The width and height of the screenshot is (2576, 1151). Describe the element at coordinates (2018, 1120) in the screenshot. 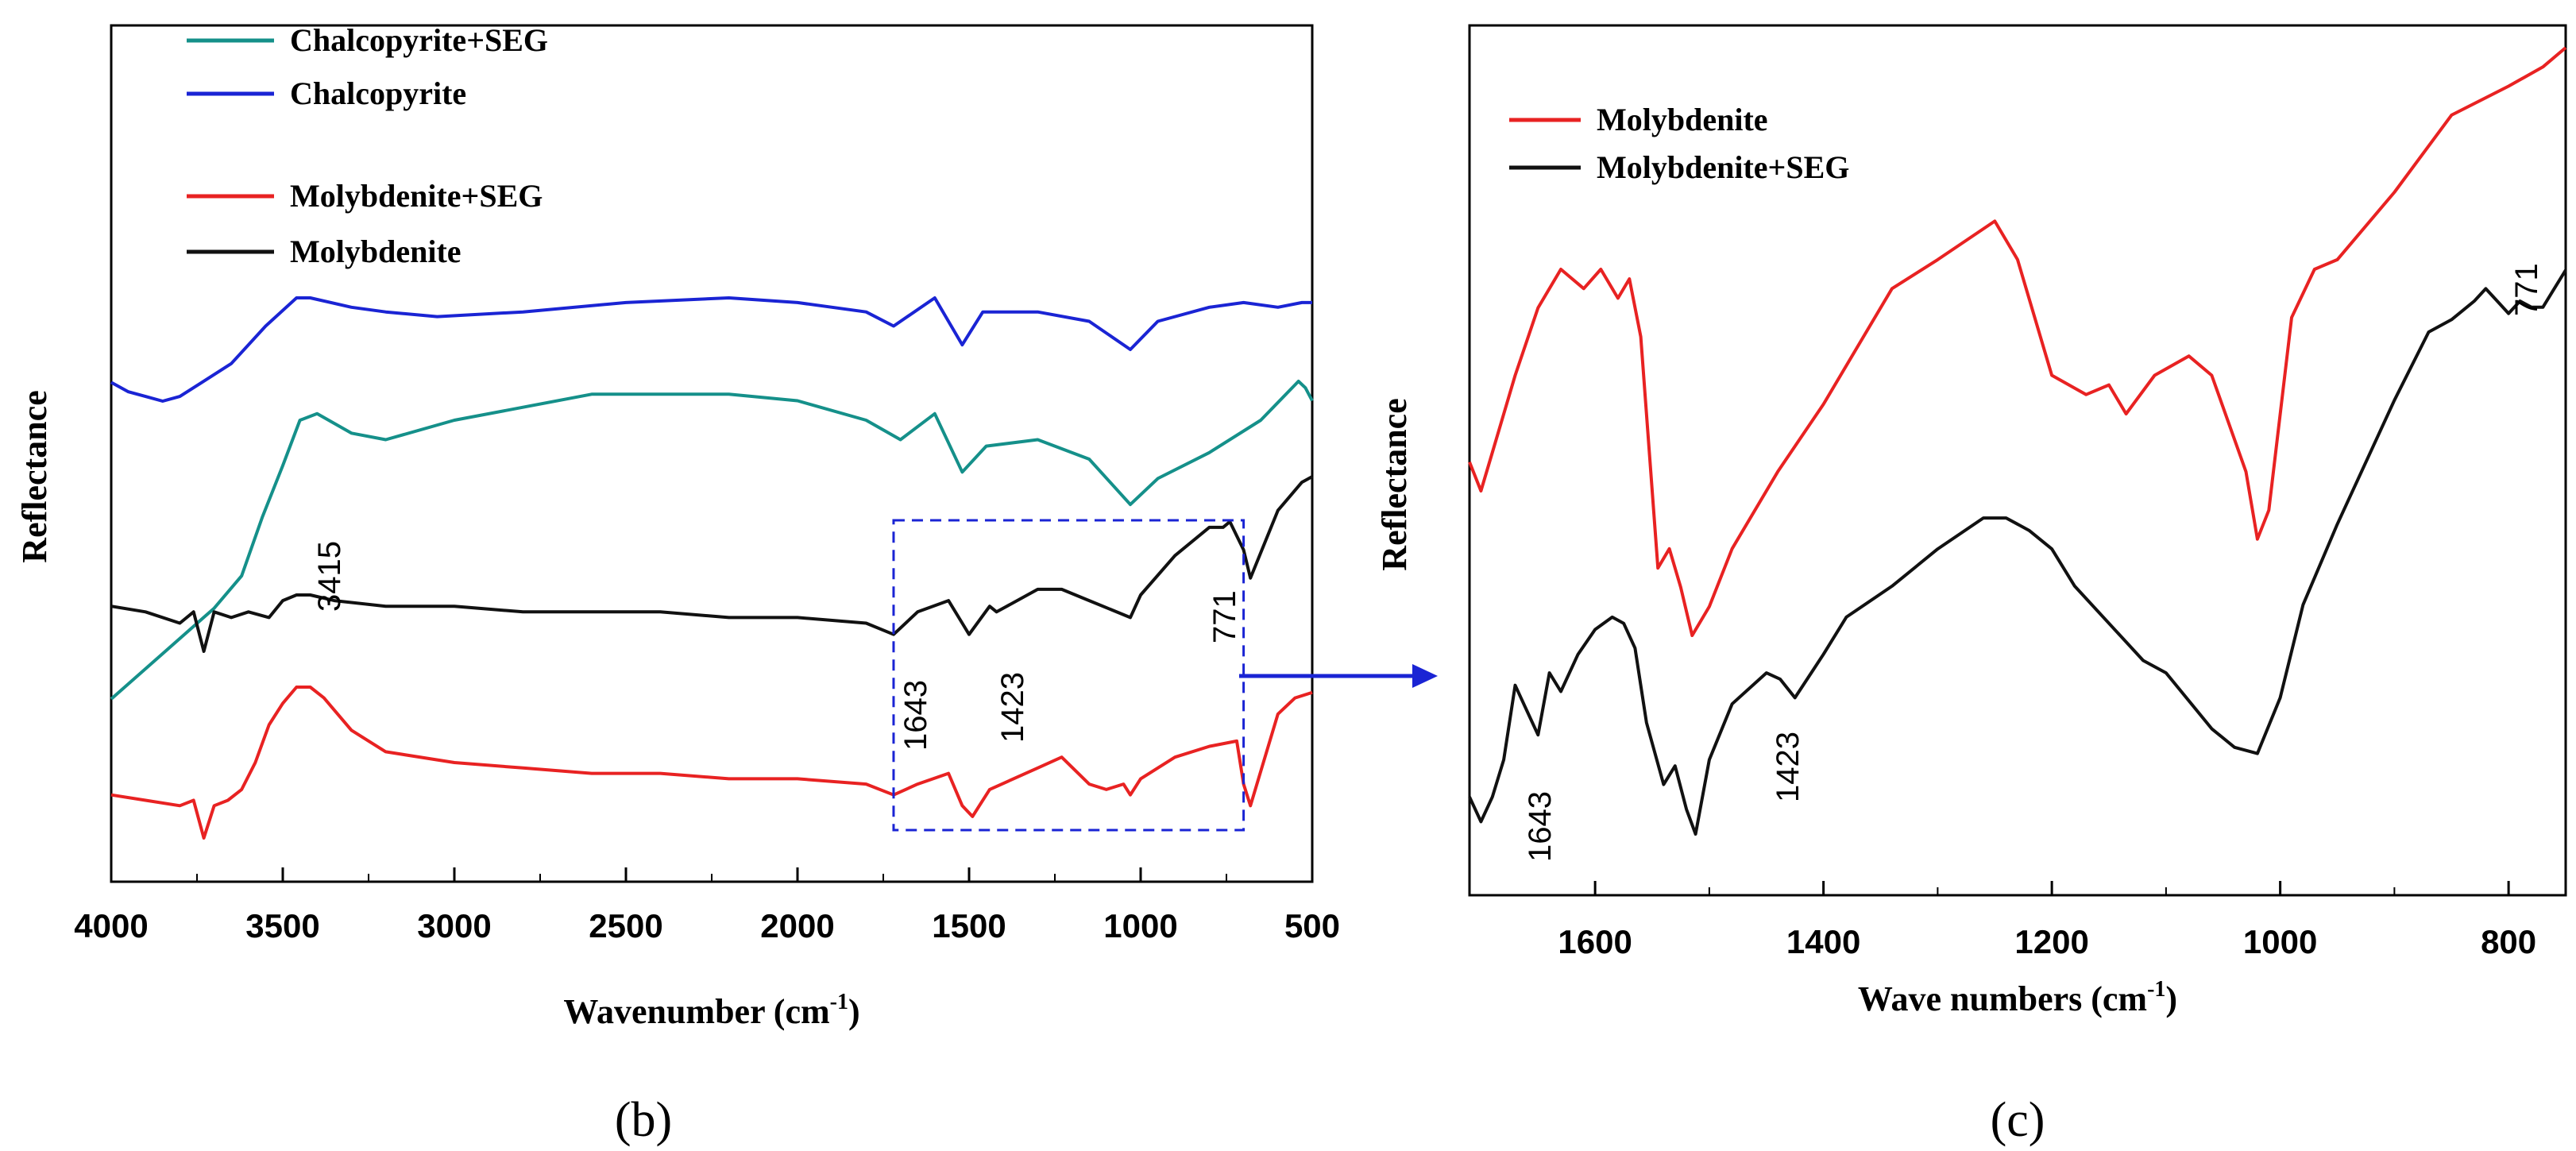

I see `panel-c-label: (c)` at that location.